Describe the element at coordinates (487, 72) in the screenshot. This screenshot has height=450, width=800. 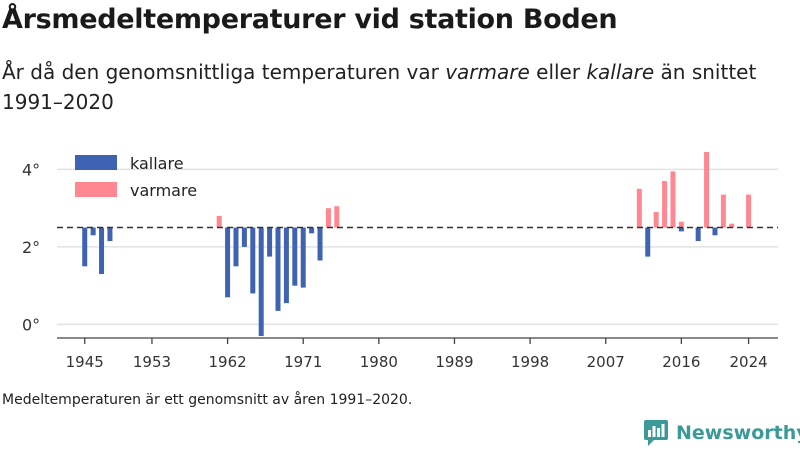
I see `subtitle-emphasis-warmer: varmare` at that location.